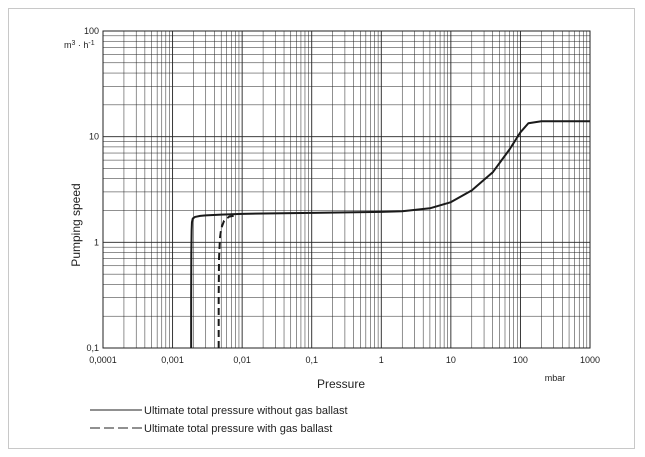 The image size is (645, 457). I want to click on x-tick-label: 0,0001, so click(103, 360).